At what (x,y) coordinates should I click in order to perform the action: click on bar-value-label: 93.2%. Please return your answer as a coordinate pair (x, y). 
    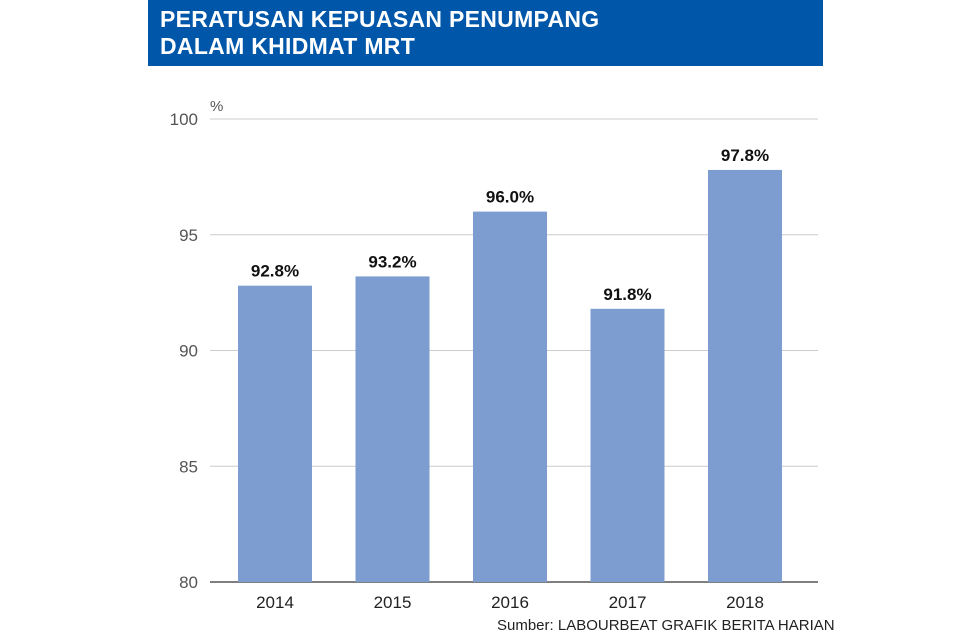
    Looking at the image, I should click on (392, 261).